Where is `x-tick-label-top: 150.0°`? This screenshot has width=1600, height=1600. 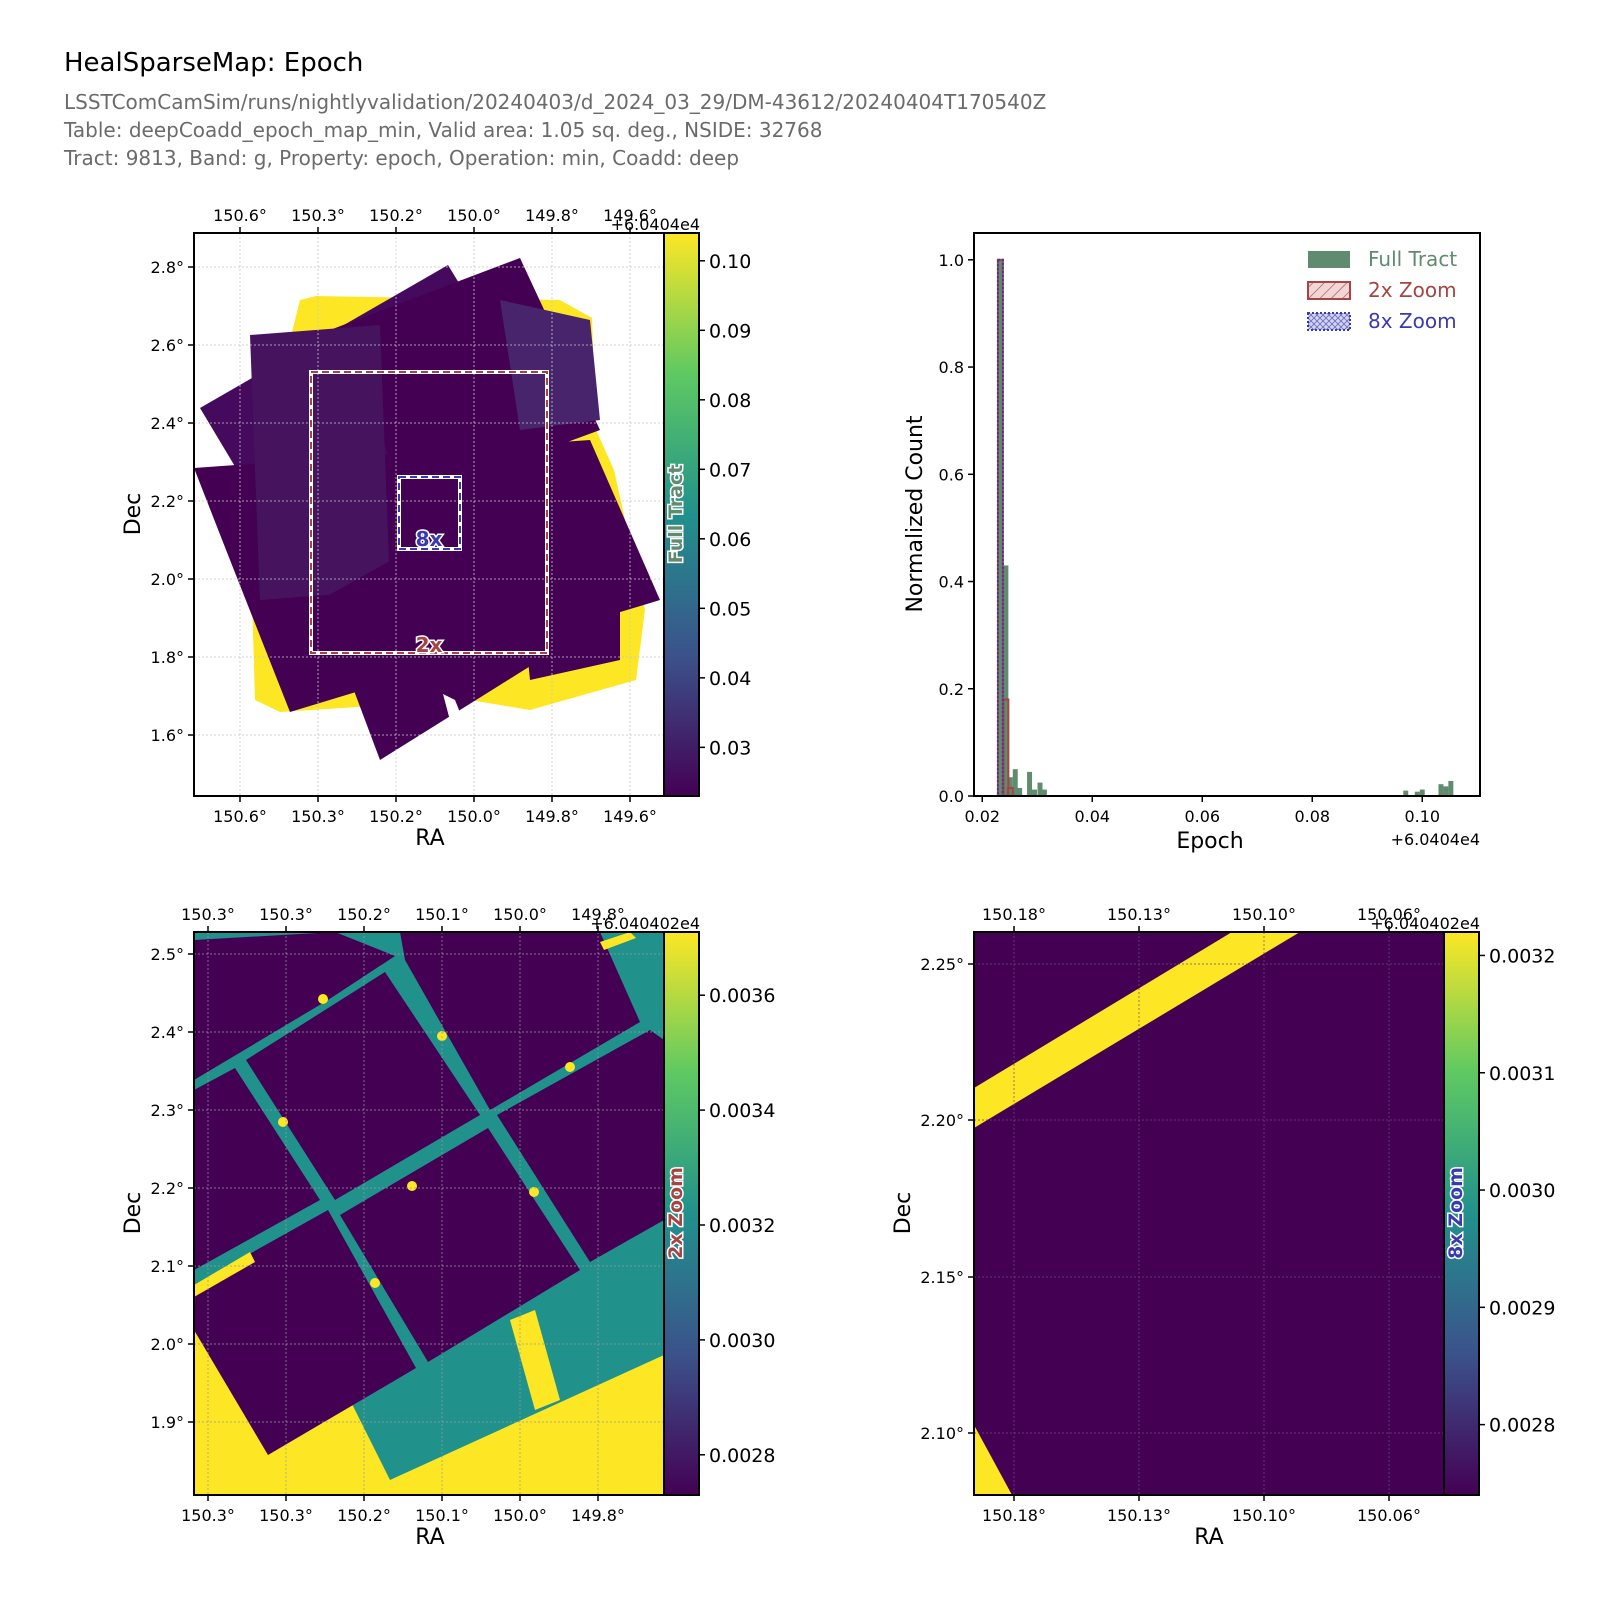 x-tick-label-top: 150.0° is located at coordinates (520, 914).